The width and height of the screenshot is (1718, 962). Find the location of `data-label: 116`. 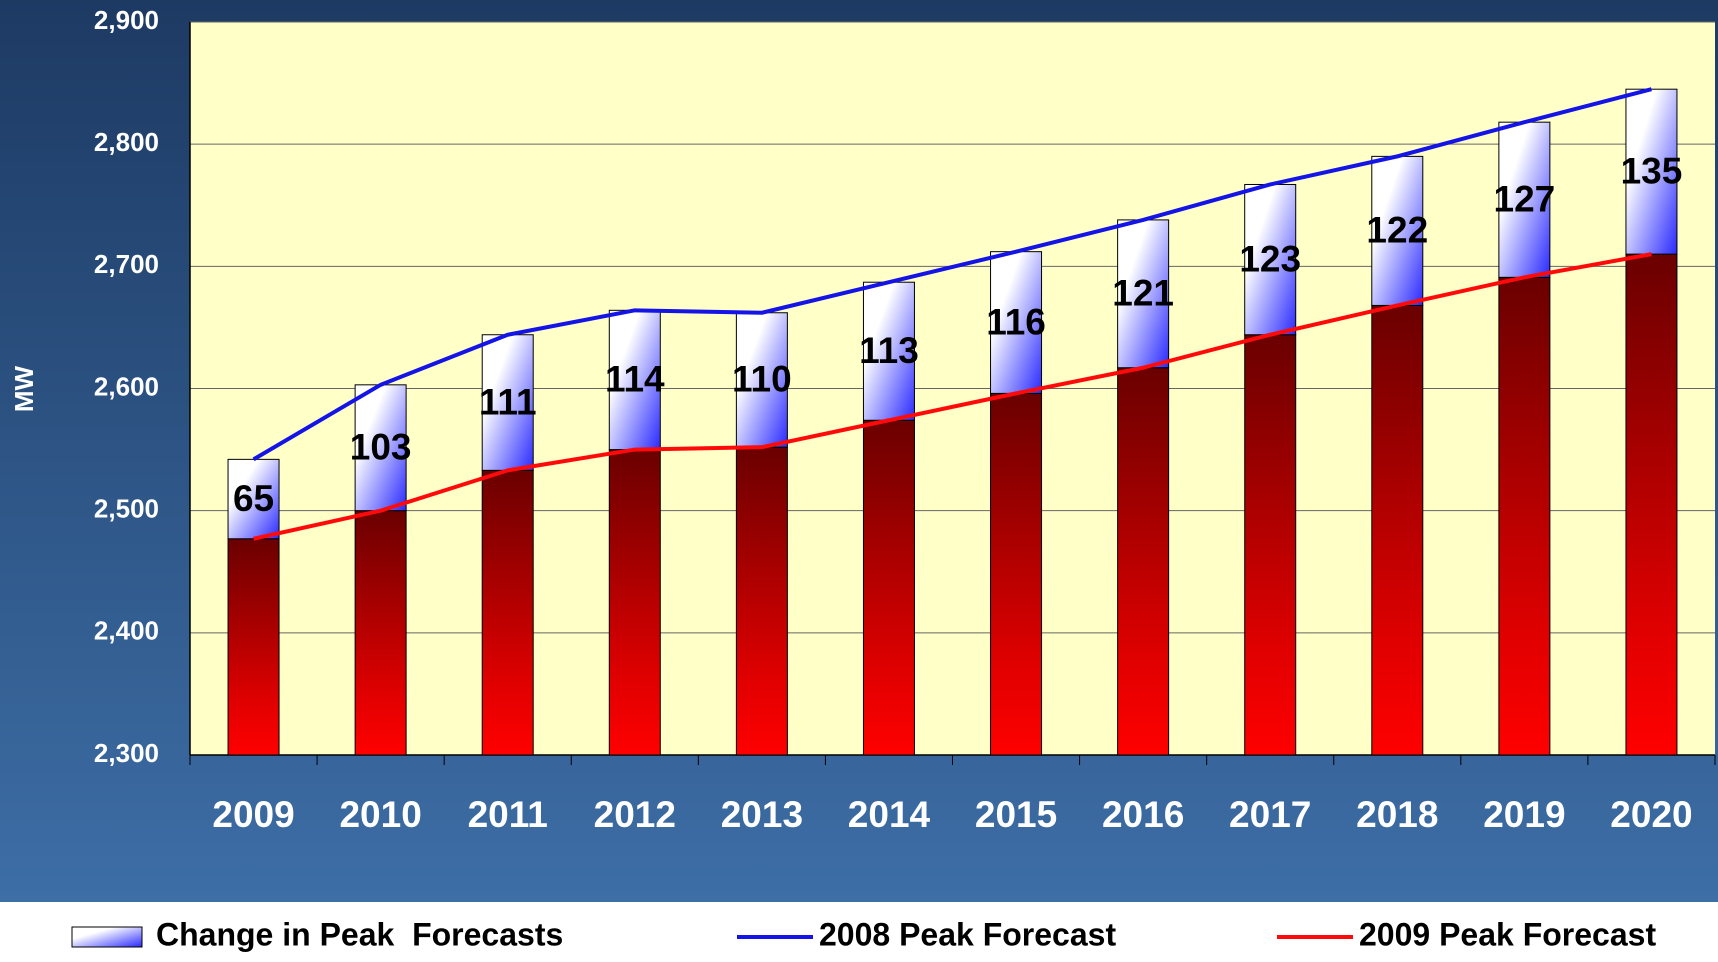

data-label: 116 is located at coordinates (1016, 321).